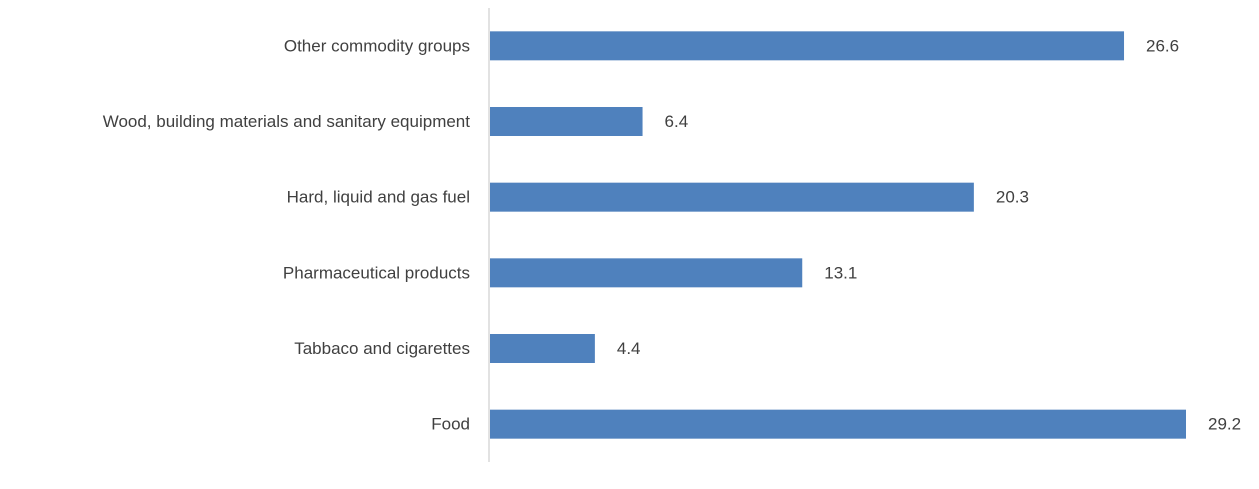  I want to click on bar-pharmaceutical-products, so click(646, 273).